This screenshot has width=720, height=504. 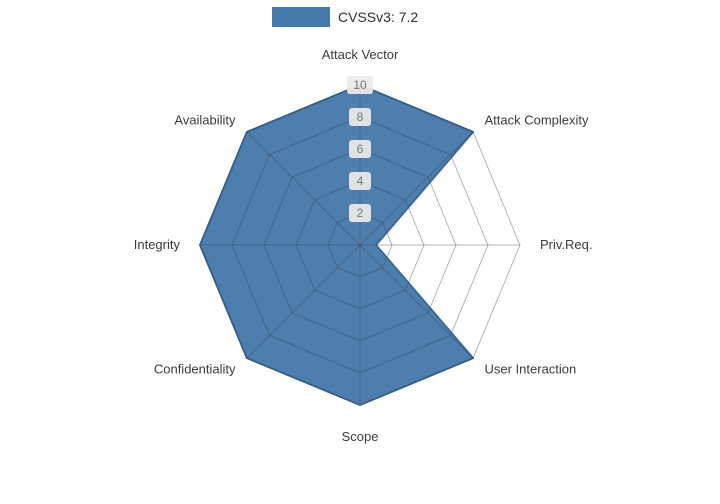 I want to click on radial-tick-label: 10, so click(x=360, y=85).